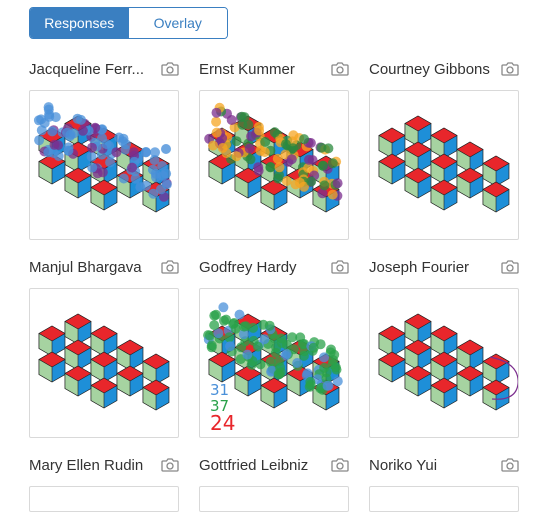 This screenshot has height=512, width=533. What do you see at coordinates (85, 267) in the screenshot?
I see `student-name: Manjul Bhargava` at bounding box center [85, 267].